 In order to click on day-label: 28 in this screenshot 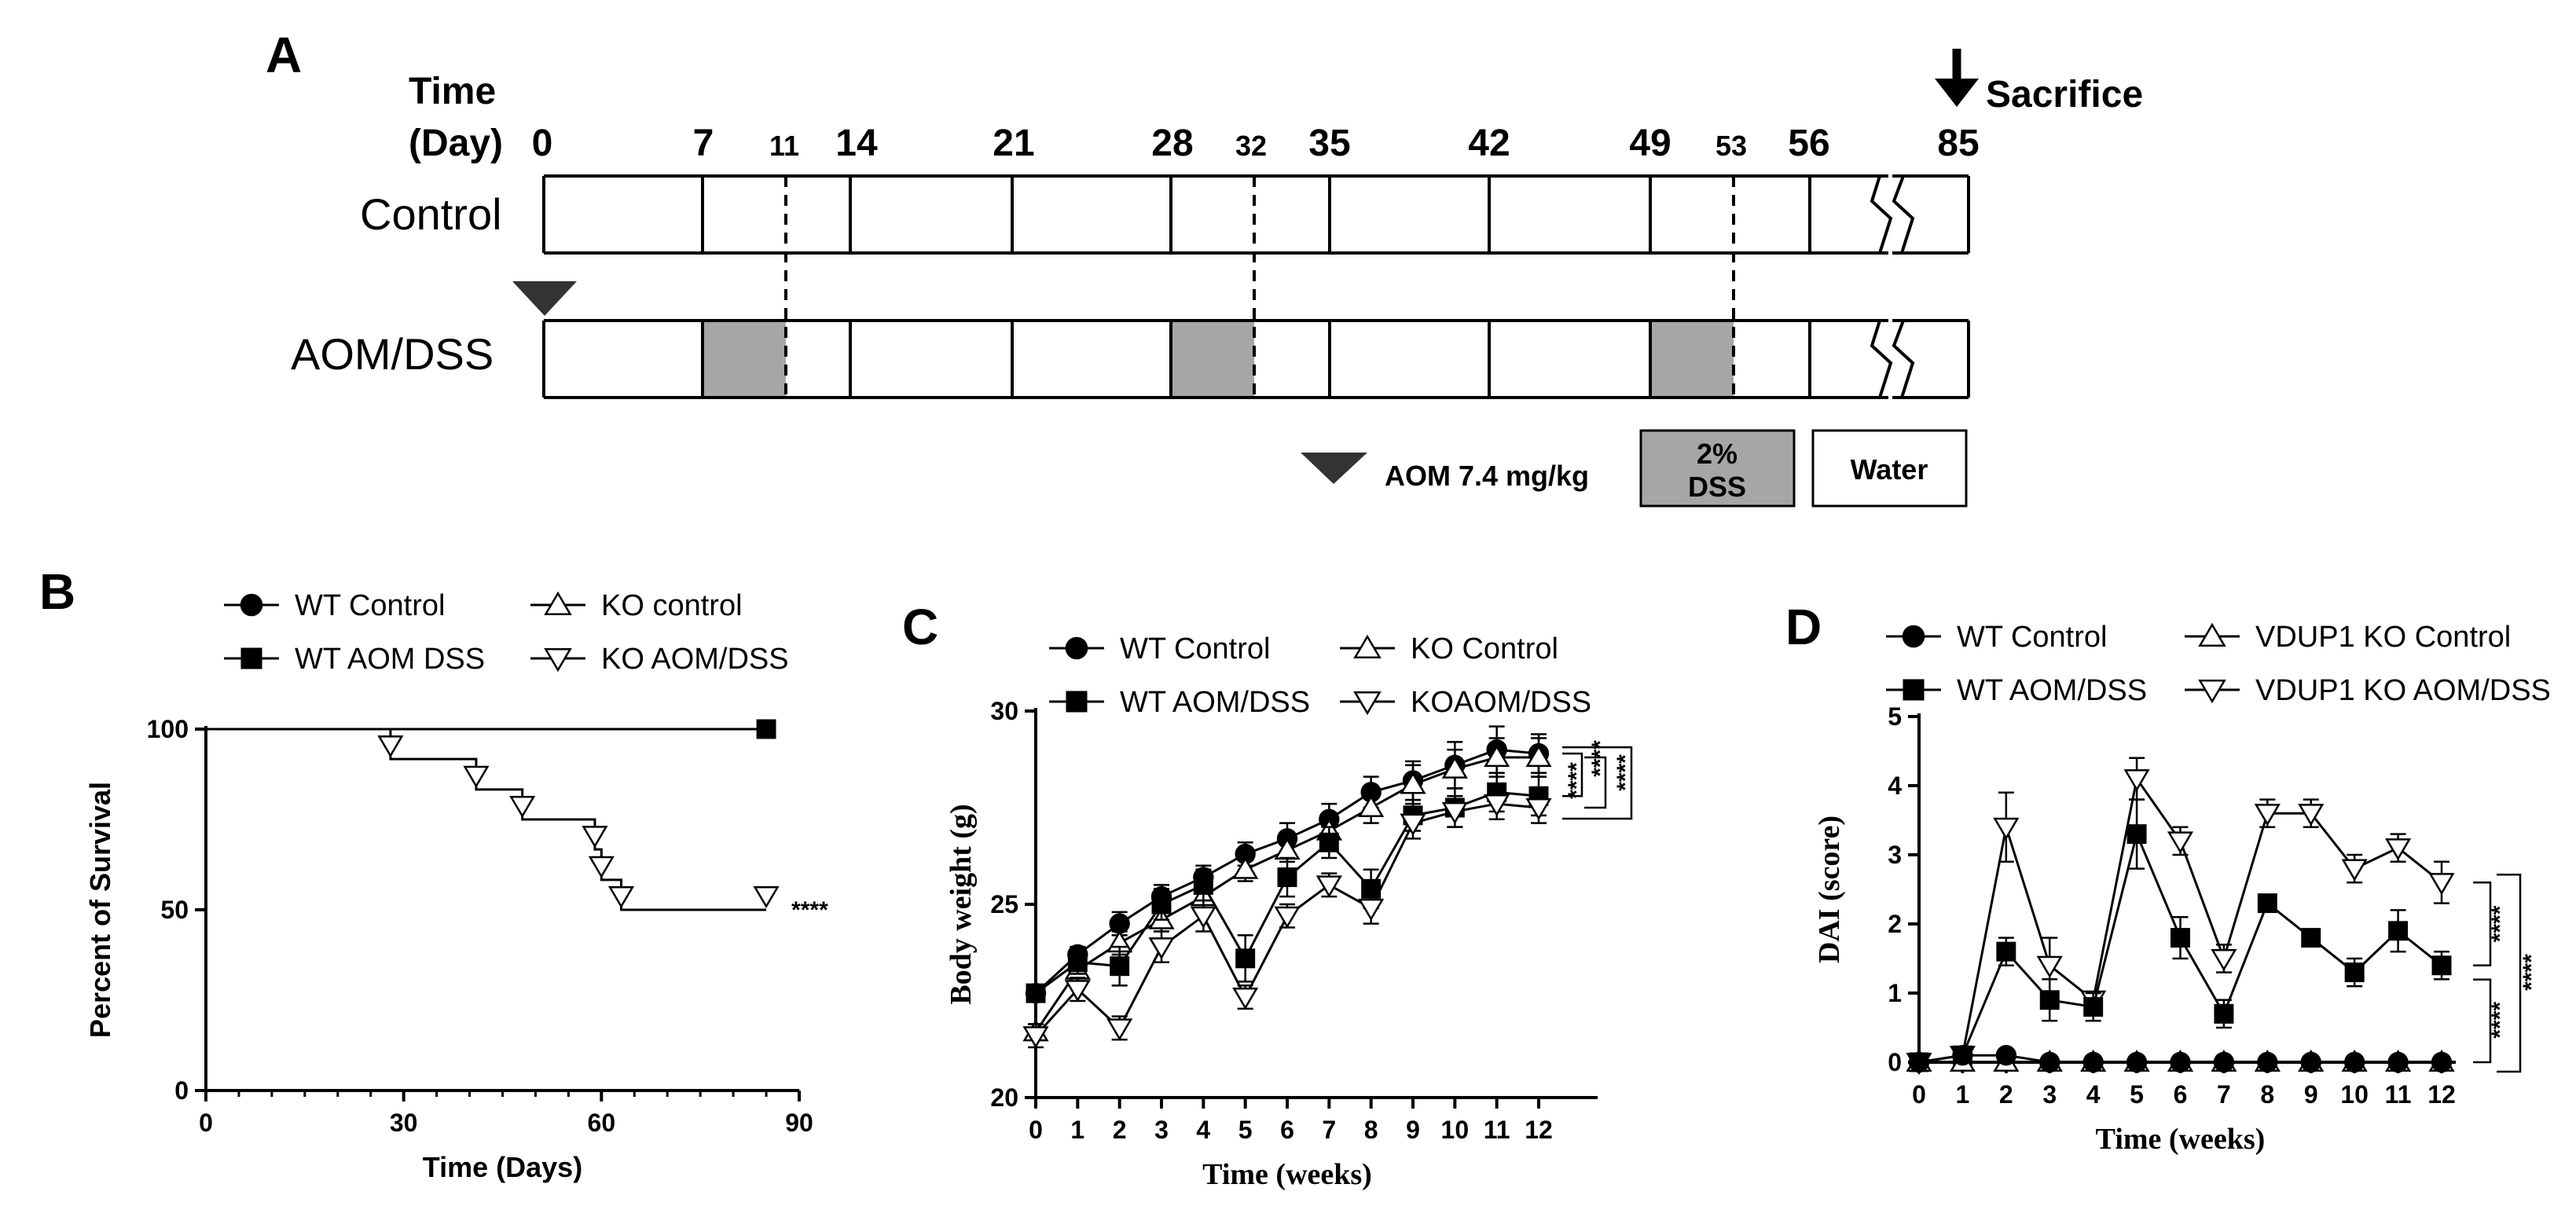, I will do `click(1172, 143)`.